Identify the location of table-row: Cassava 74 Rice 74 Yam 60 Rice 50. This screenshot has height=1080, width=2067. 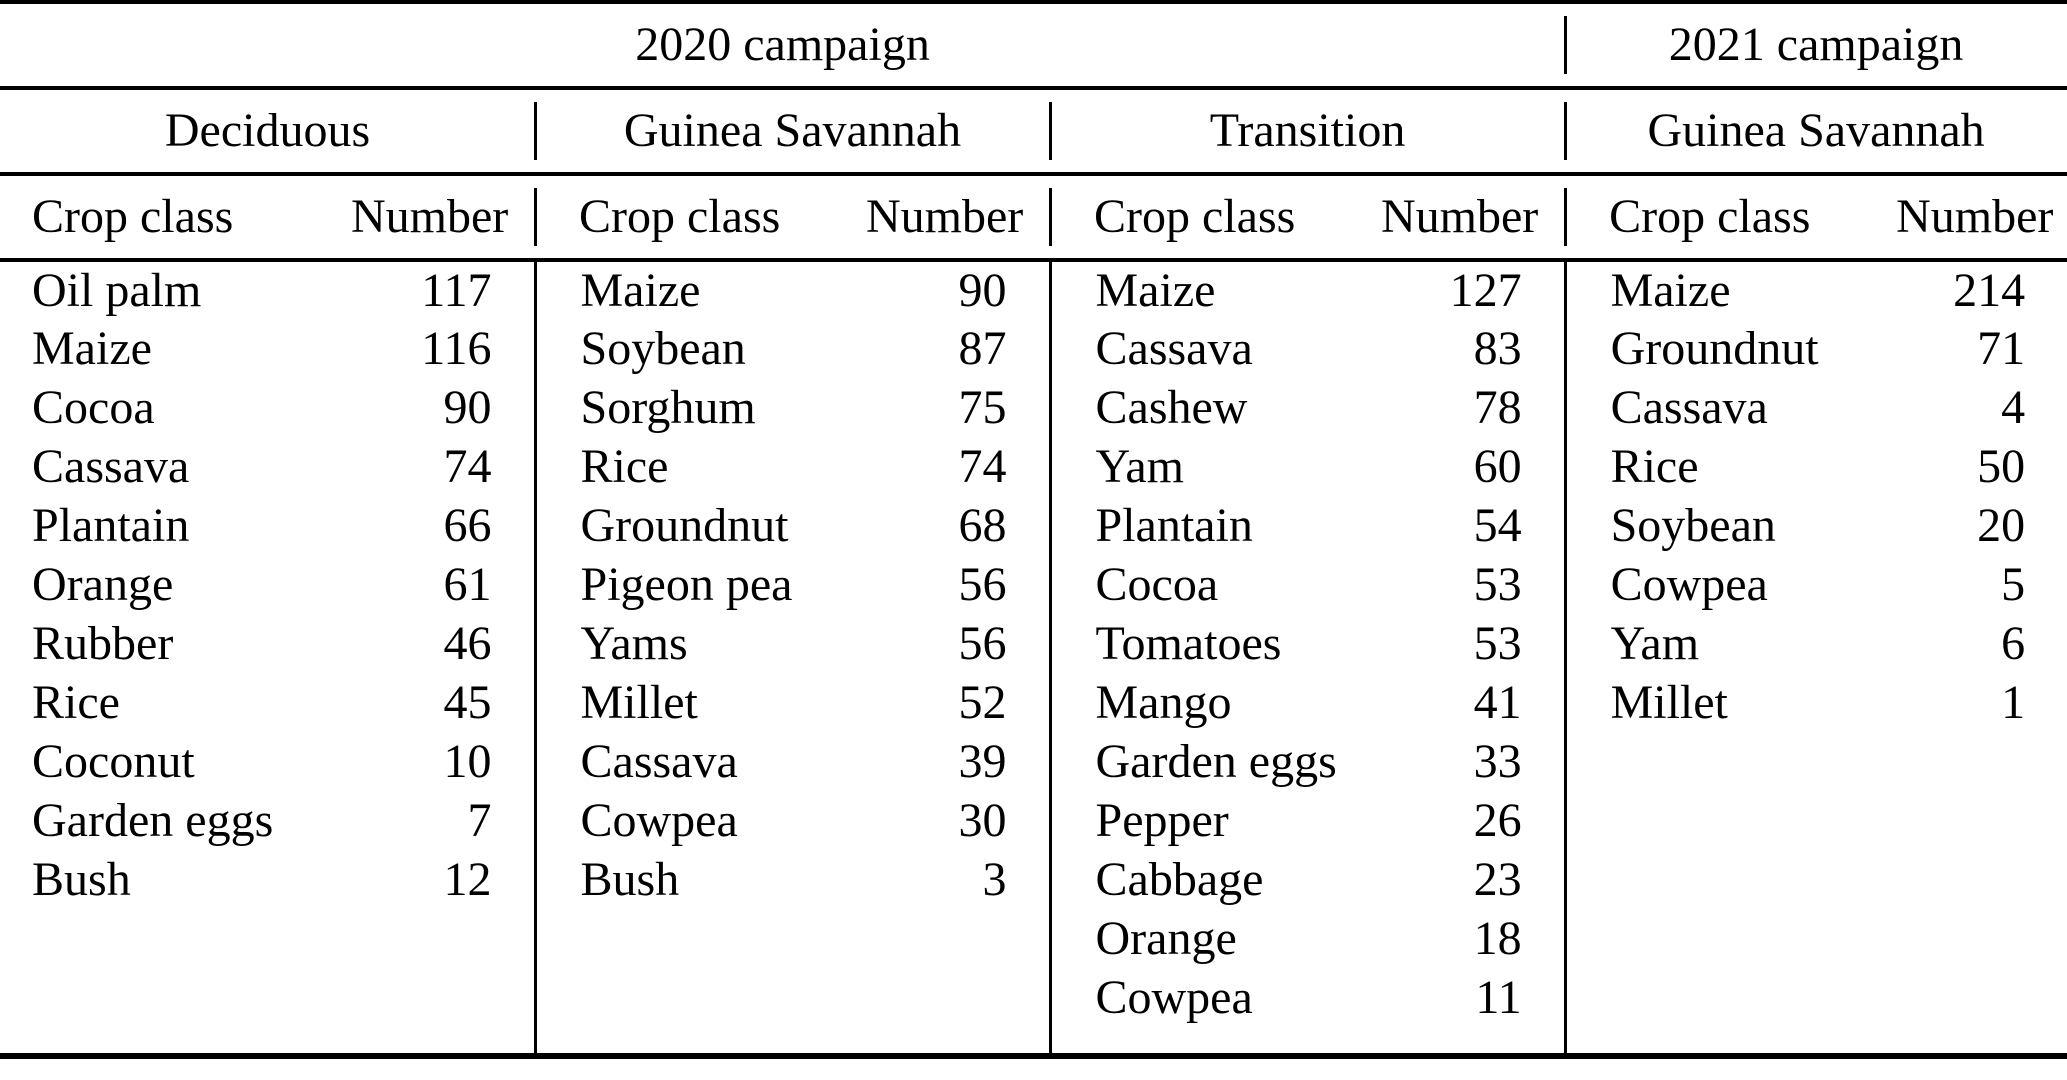
(1033, 466).